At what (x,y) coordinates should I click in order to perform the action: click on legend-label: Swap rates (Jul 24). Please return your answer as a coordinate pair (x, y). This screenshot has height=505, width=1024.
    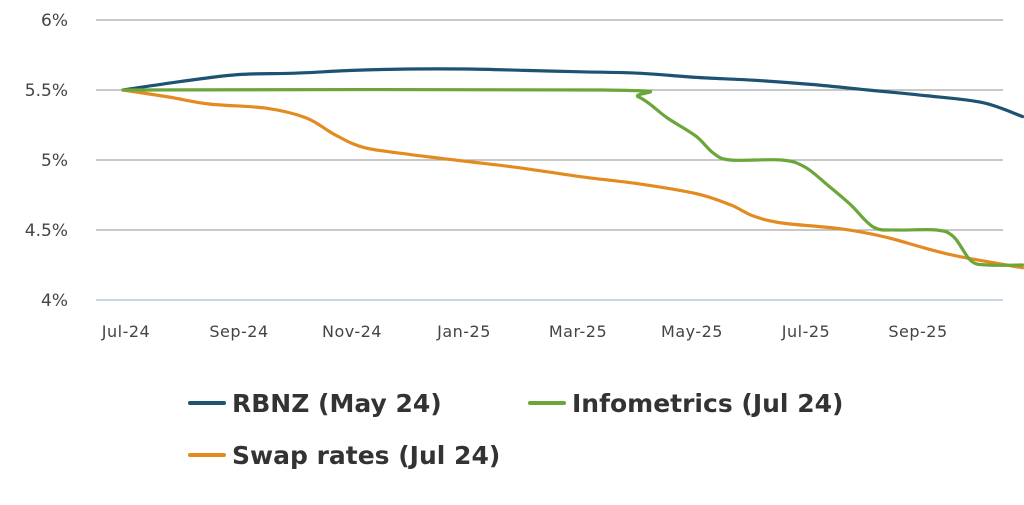
    Looking at the image, I should click on (366, 455).